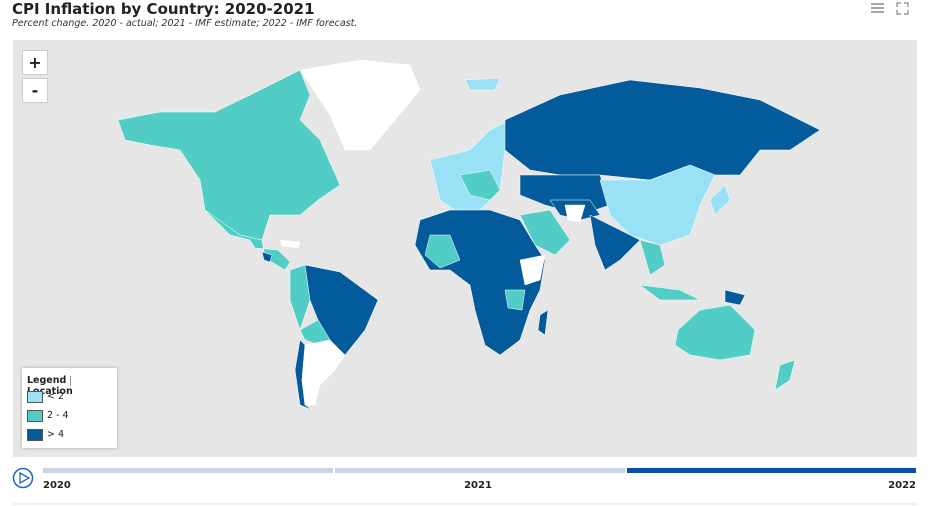 Image resolution: width=936 pixels, height=506 pixels. What do you see at coordinates (45, 435) in the screenshot?
I see `legend-item: > 4` at bounding box center [45, 435].